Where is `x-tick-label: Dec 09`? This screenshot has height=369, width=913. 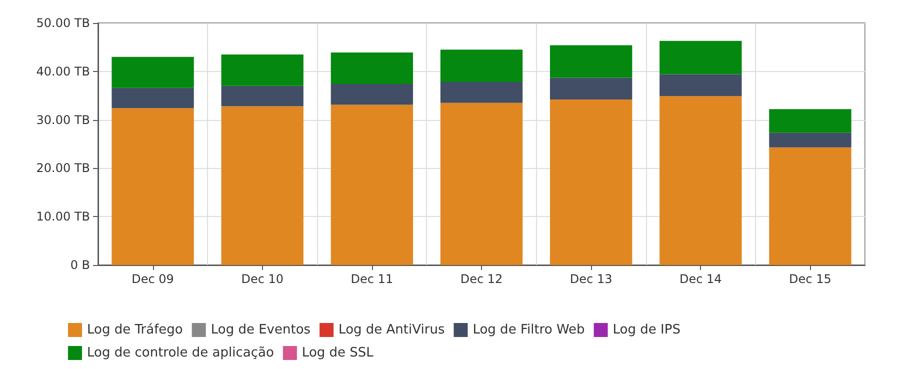
x-tick-label: Dec 09 is located at coordinates (153, 279).